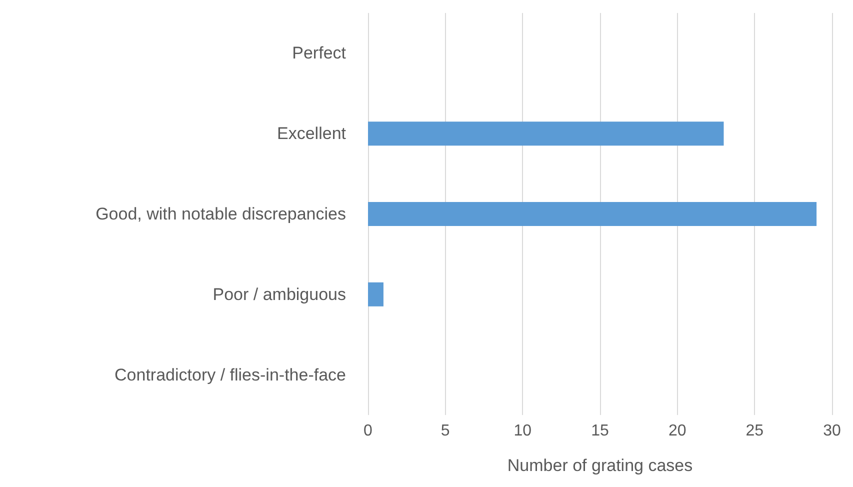  I want to click on y-tick-label: Excellent, so click(311, 134).